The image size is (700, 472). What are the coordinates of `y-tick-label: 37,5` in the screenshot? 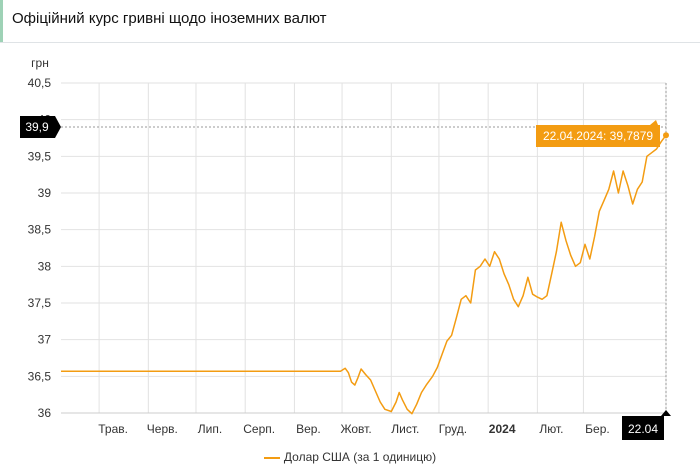 It's located at (40, 303).